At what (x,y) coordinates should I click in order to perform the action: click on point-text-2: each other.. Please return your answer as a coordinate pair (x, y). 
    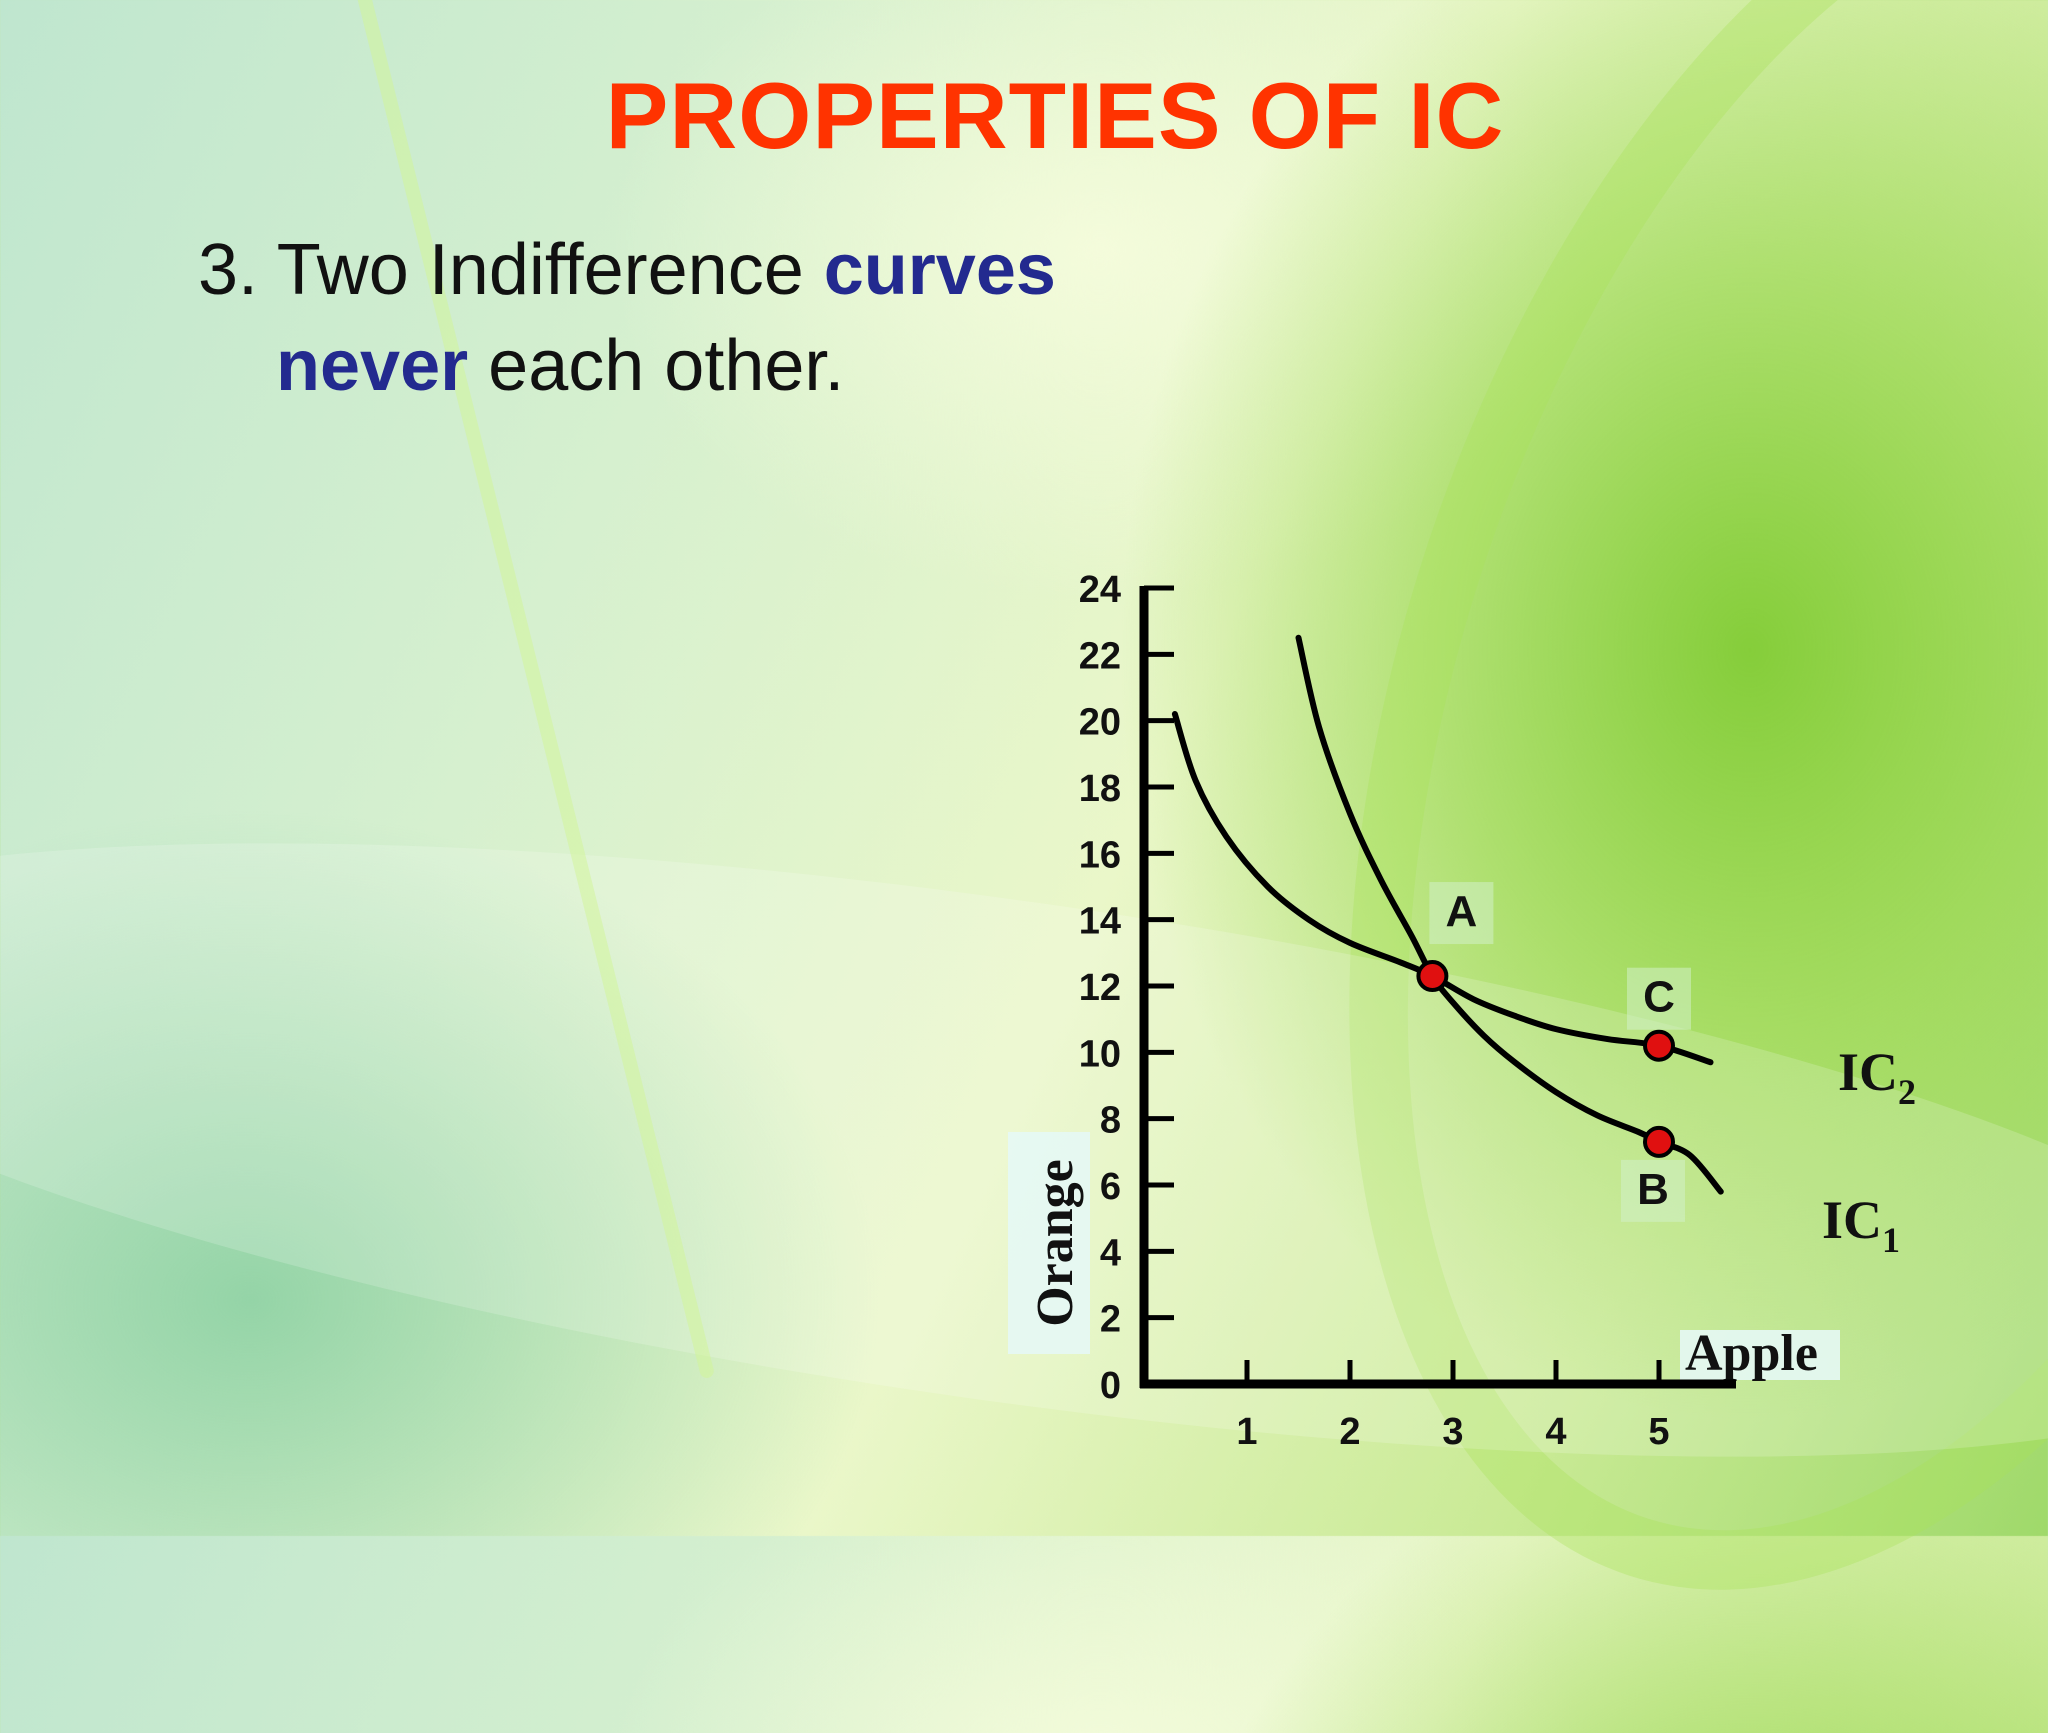
    Looking at the image, I should click on (666, 366).